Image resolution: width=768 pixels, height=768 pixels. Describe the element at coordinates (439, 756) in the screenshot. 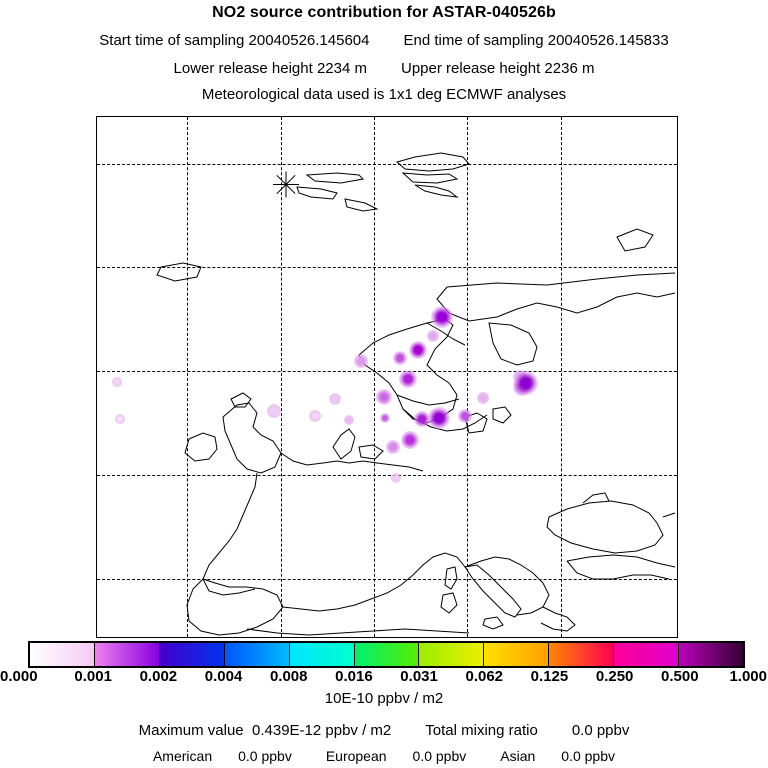

I see `european-value: 0.0 ppbv` at that location.